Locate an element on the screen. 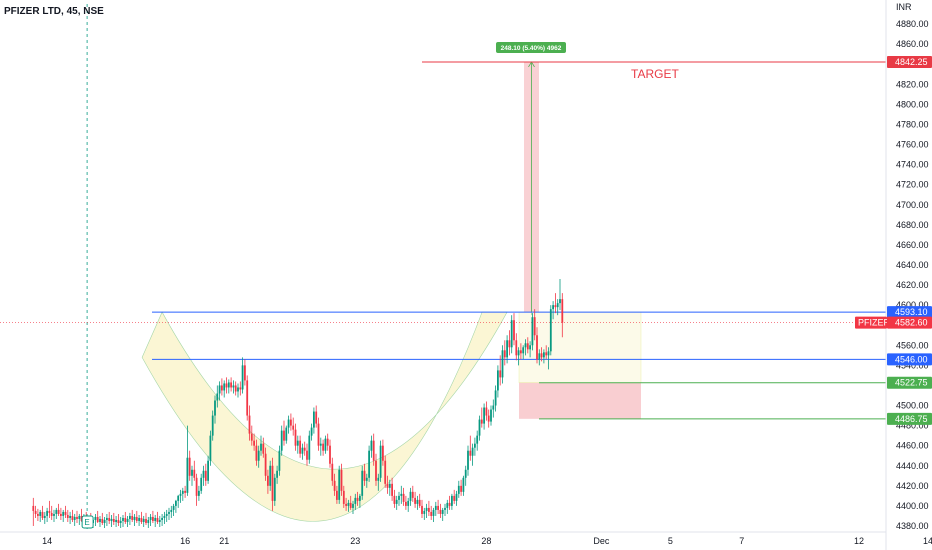  price-tag-label-3: 4522.75 is located at coordinates (911, 383).